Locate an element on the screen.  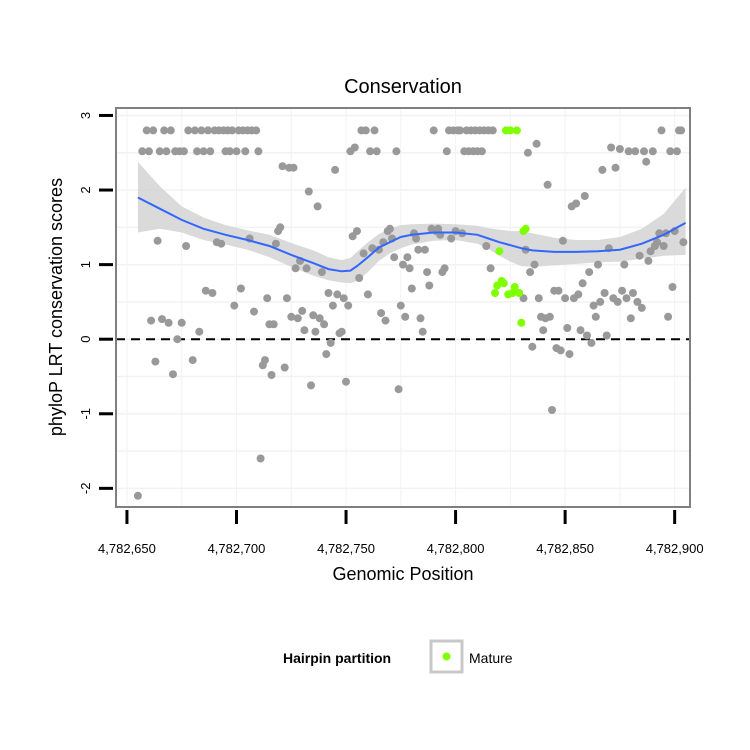
x-axis-title: Genomic Position is located at coordinates (402, 574).